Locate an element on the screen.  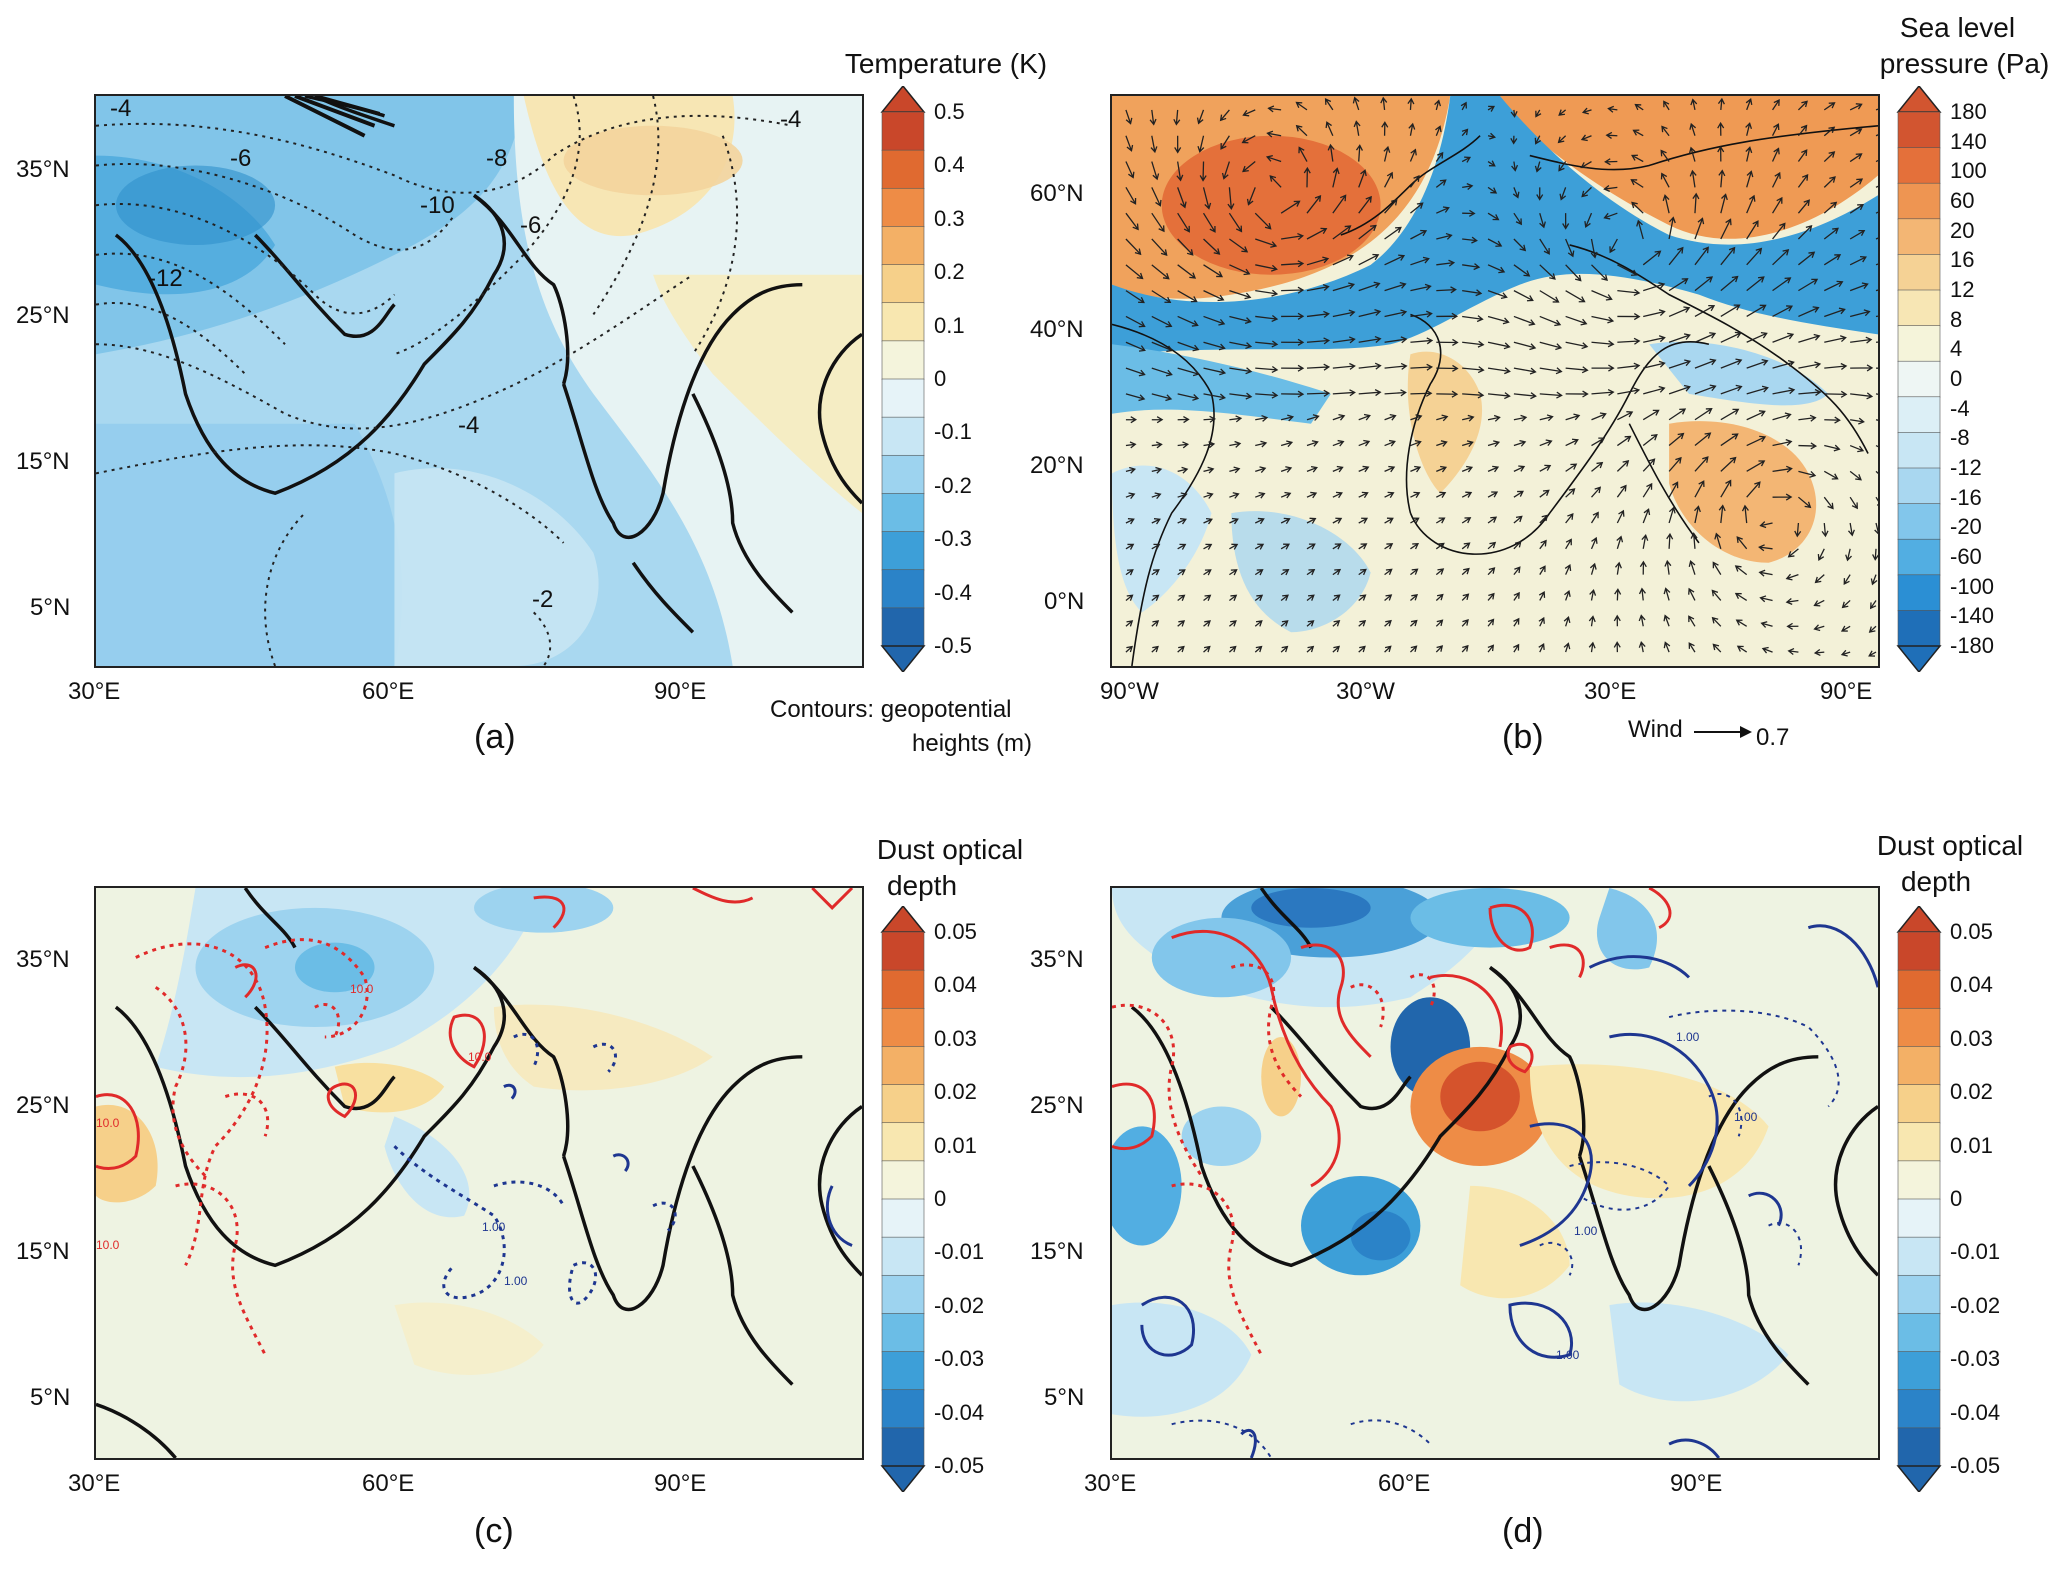
contour-label: -10 is located at coordinates (437, 205).